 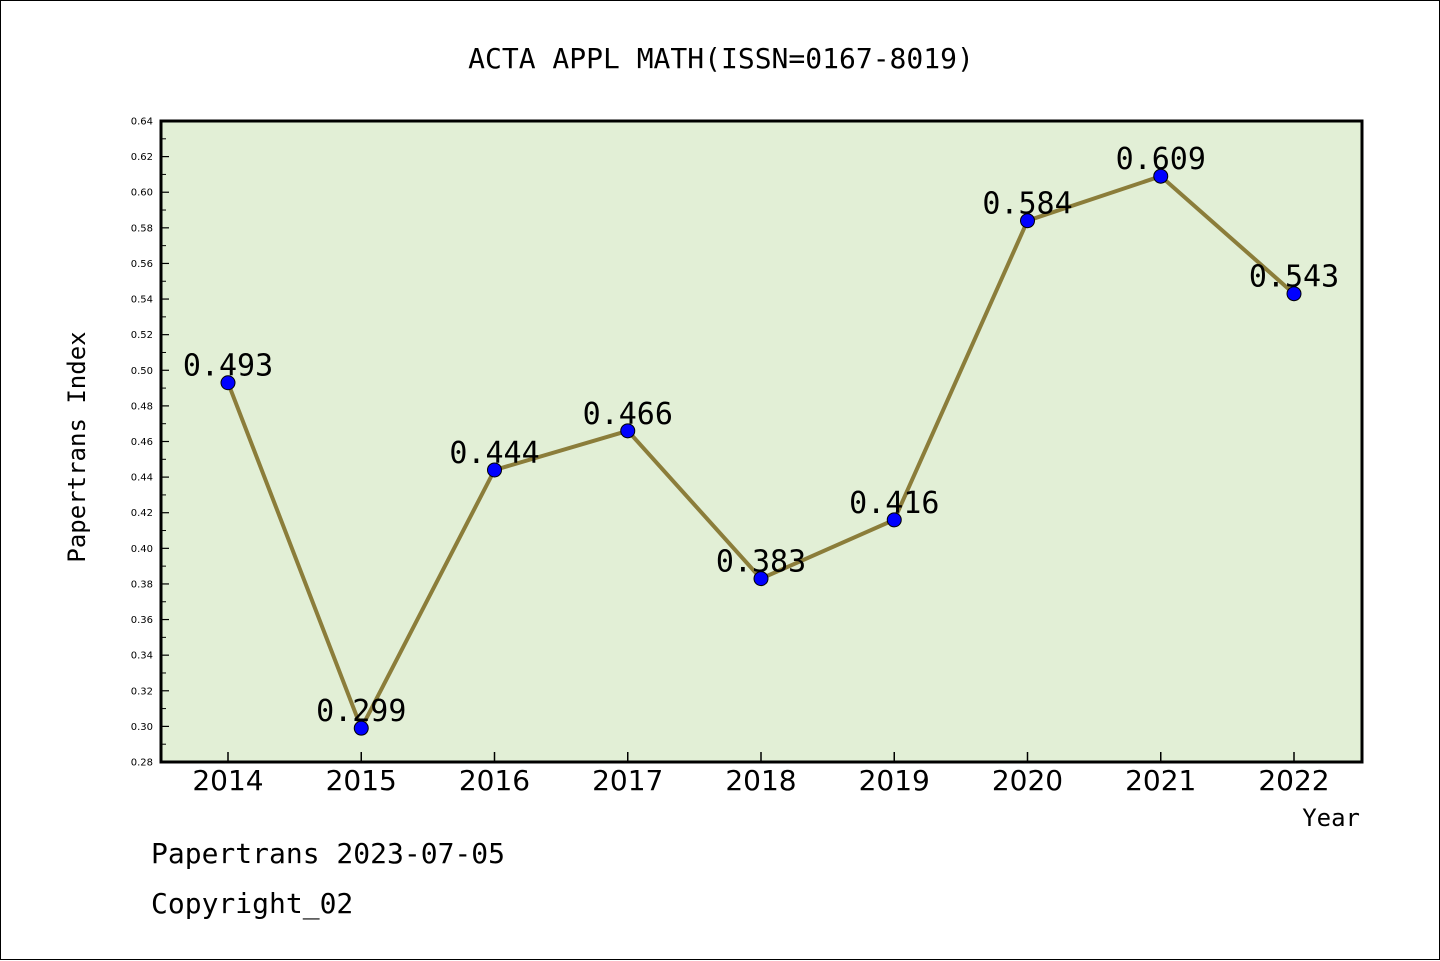 What do you see at coordinates (142, 371) in the screenshot?
I see `y-tick-label: 0.50` at bounding box center [142, 371].